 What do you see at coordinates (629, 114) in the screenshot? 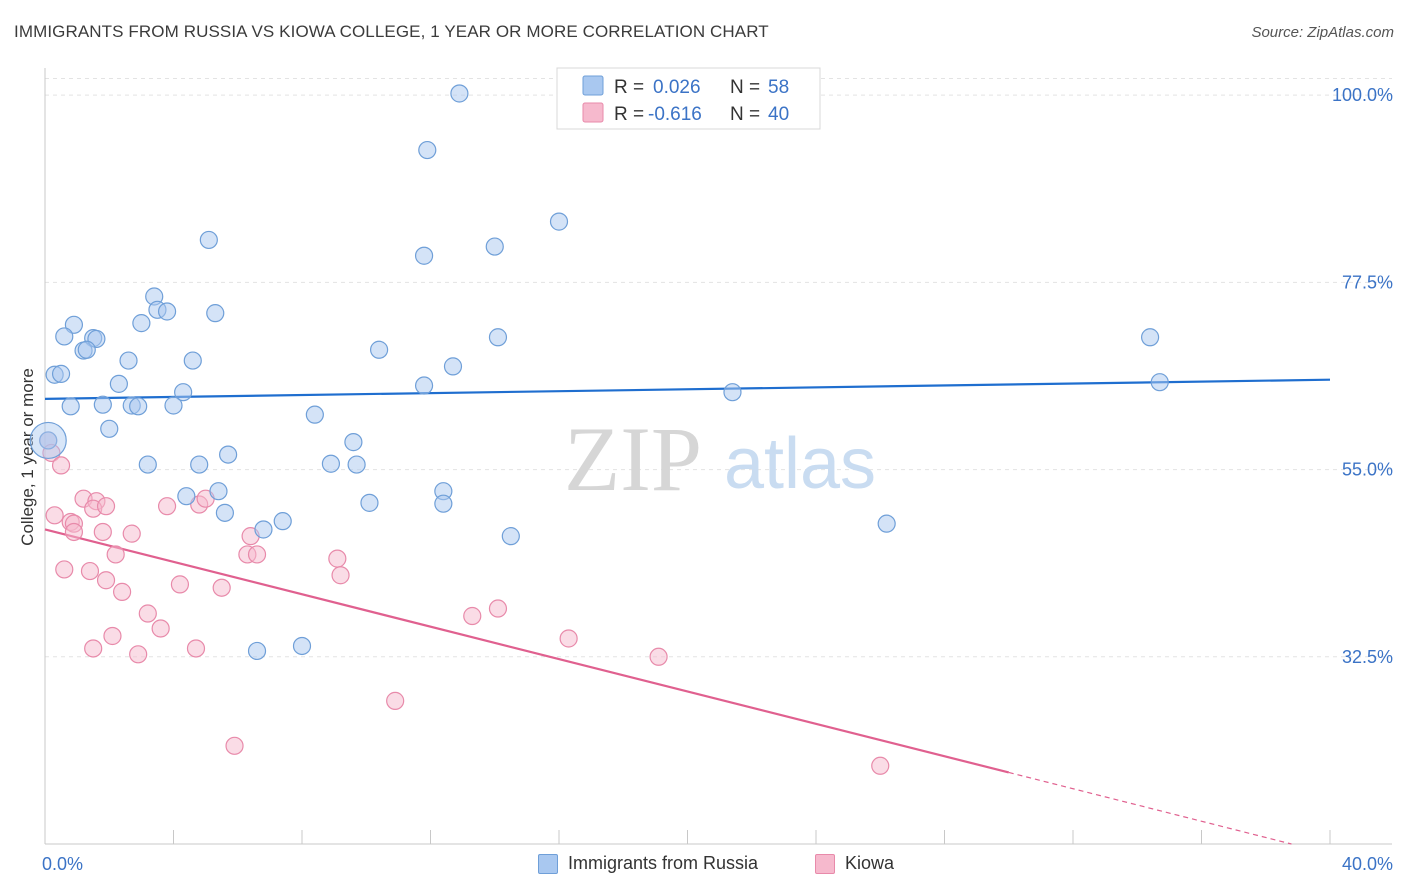
I see `legend-r-label-2: R =` at bounding box center [629, 114].